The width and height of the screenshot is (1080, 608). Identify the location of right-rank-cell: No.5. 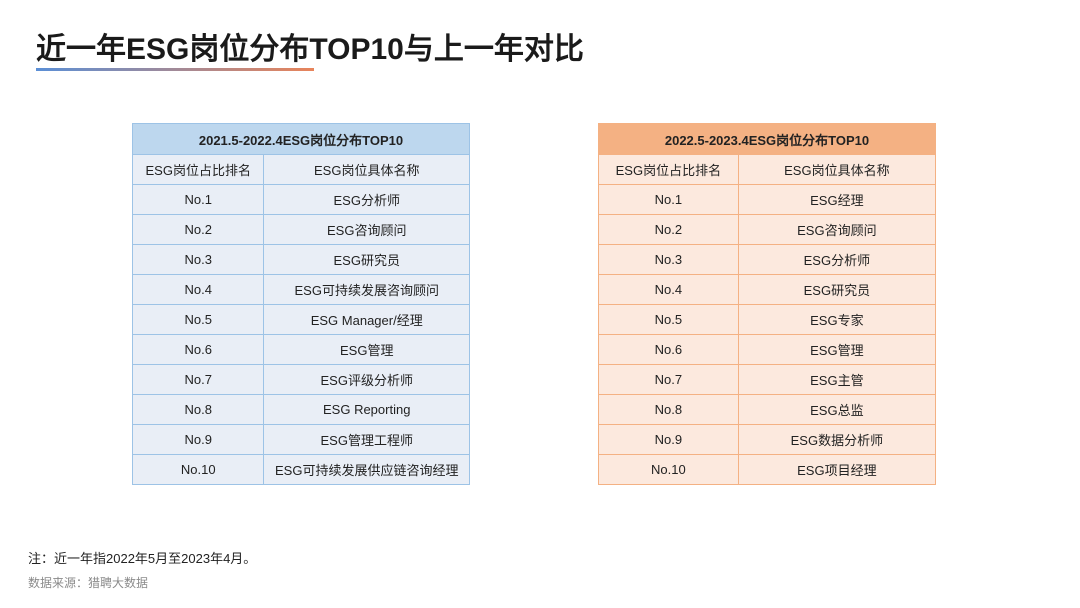
(668, 319).